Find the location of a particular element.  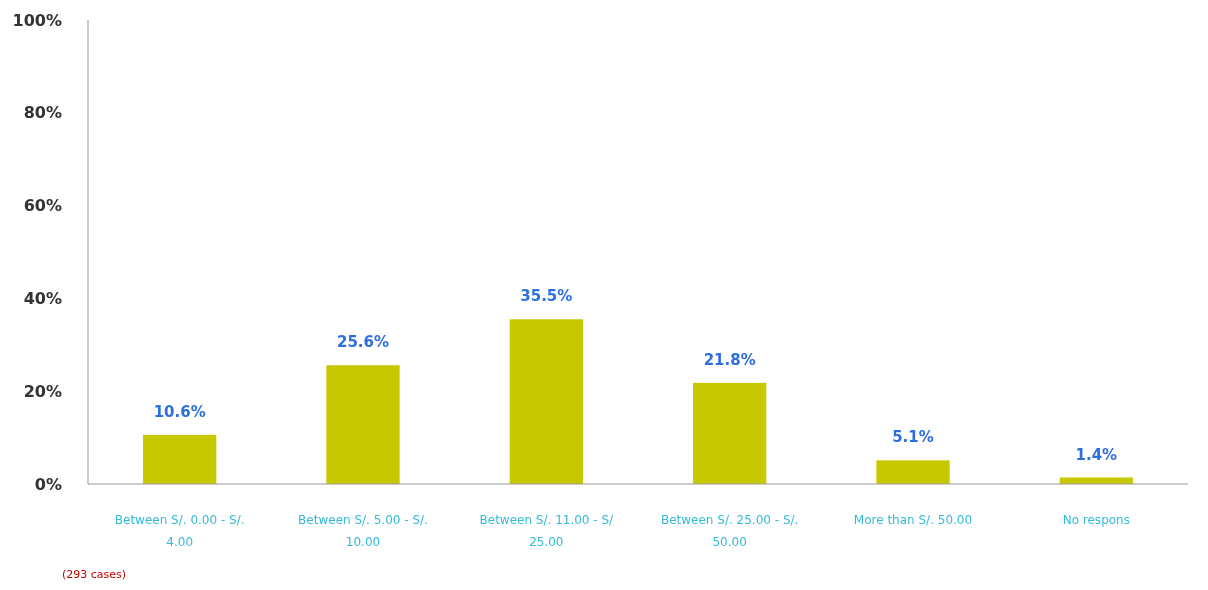

y-tick-label: 20% is located at coordinates (42, 391).